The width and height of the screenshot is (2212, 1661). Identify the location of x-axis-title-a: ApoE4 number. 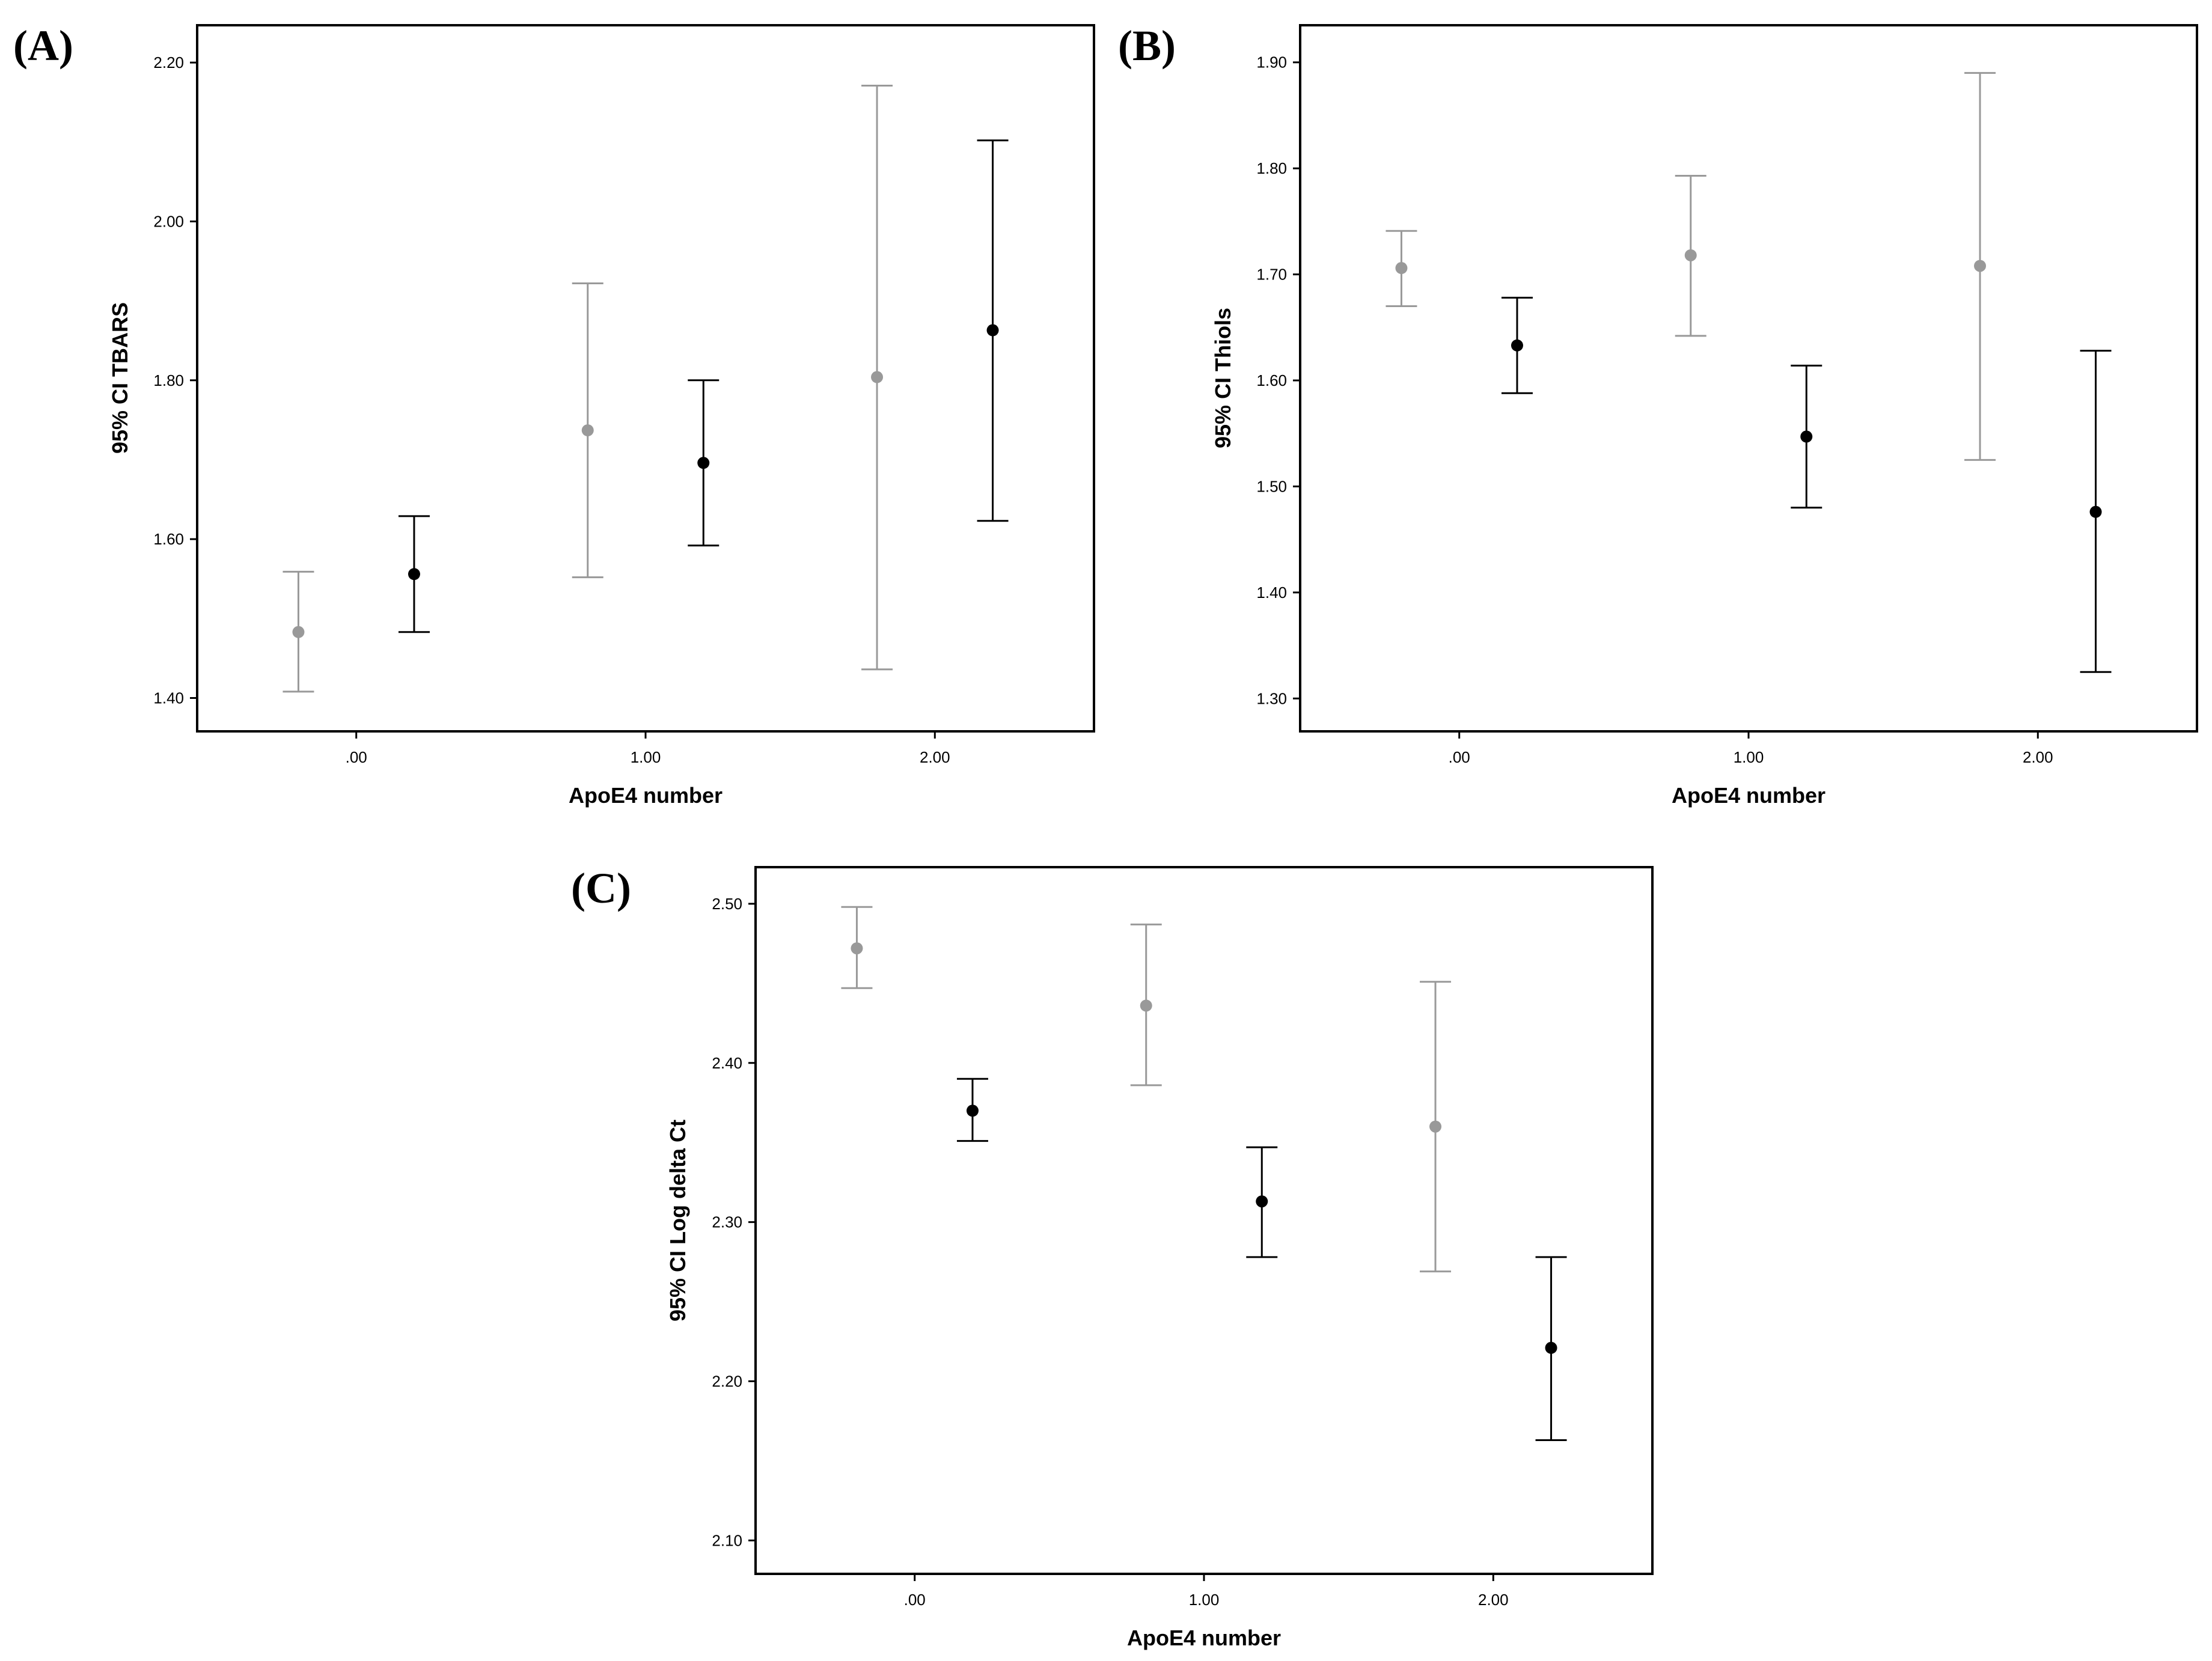
(646, 795).